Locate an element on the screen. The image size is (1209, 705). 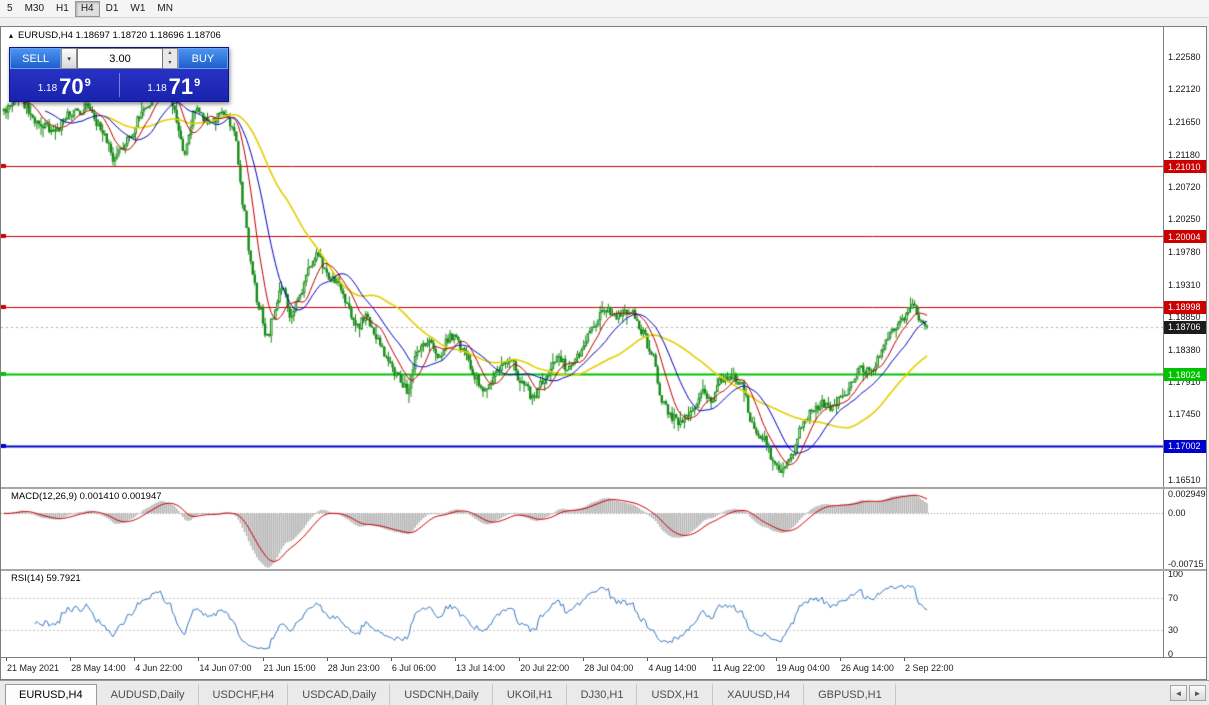
timeframe-button-h4: H4 is located at coordinates (87, 8).